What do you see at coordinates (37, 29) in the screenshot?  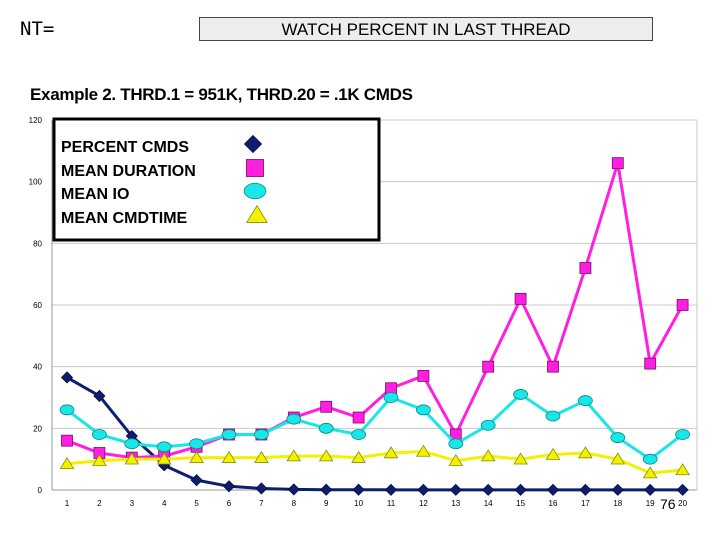 I see `nt-label: NT=` at bounding box center [37, 29].